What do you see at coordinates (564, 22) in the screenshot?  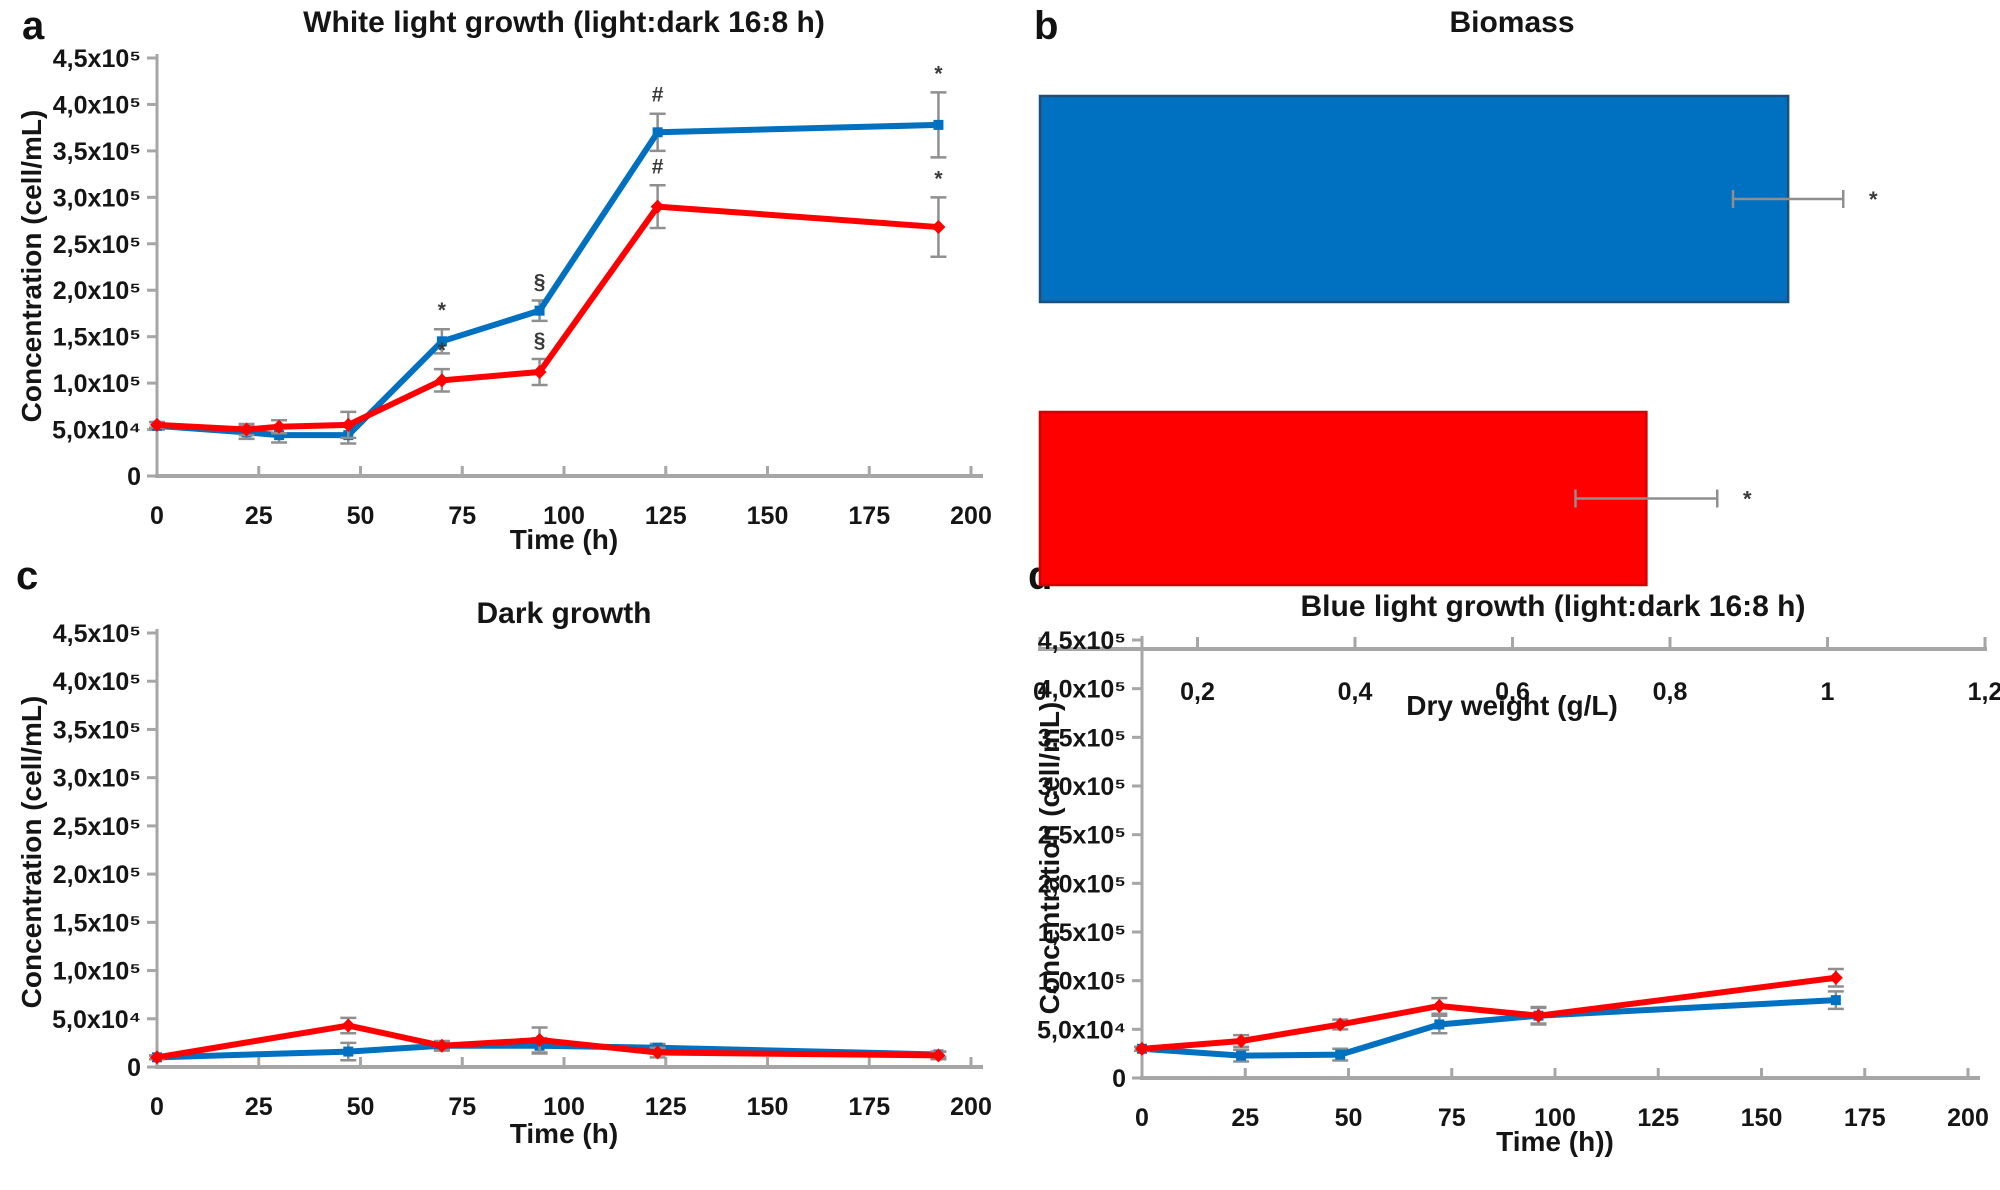 I see `panel-a-title: White light growth (light:dark 16:8 h)` at bounding box center [564, 22].